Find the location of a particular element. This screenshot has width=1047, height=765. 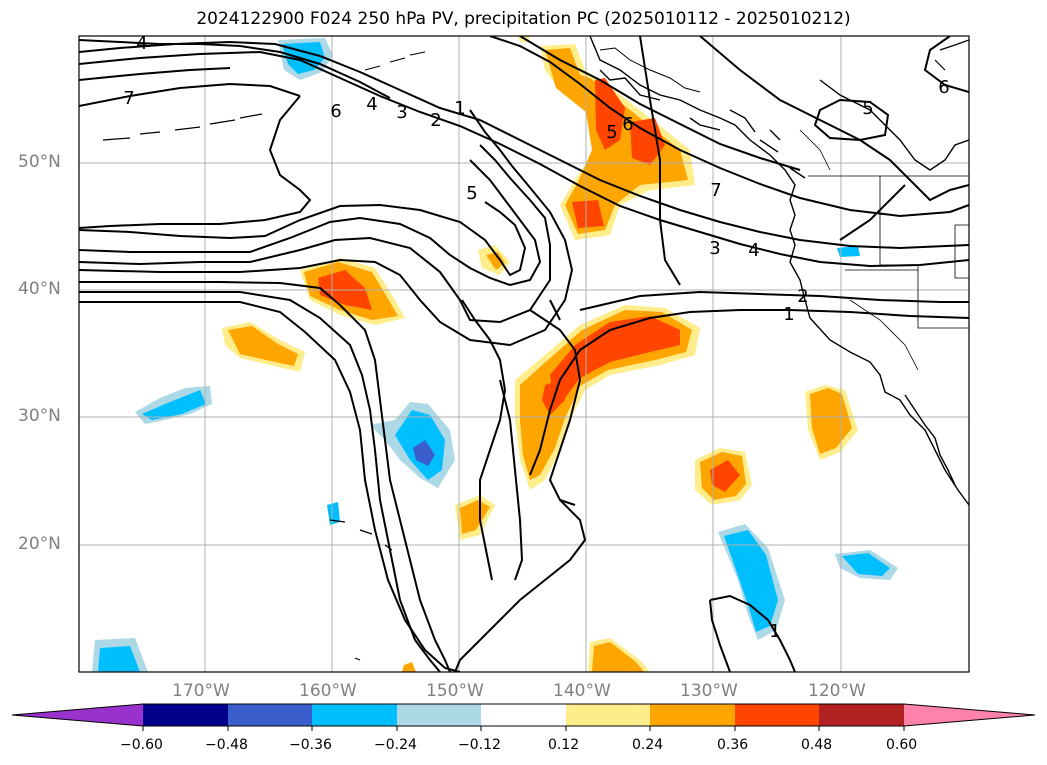

lon-label: 120°W is located at coordinates (837, 691).